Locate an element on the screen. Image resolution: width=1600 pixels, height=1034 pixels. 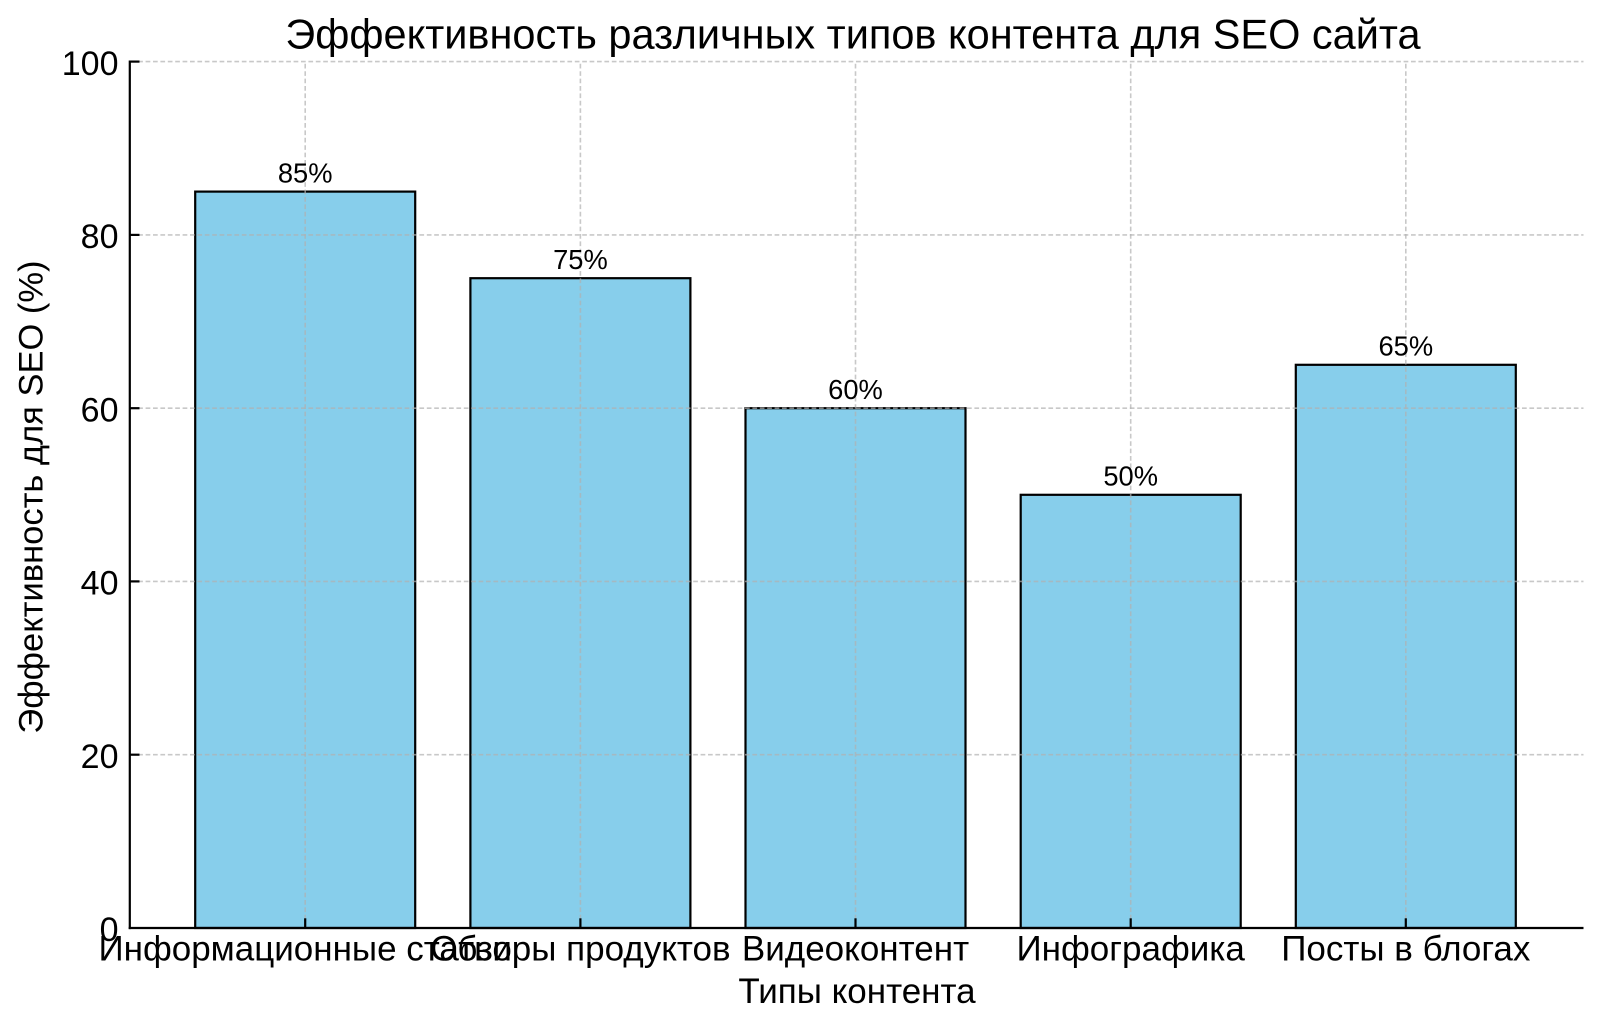
svg-text: Эффективность для SEO (%) is located at coordinates (32, 496).